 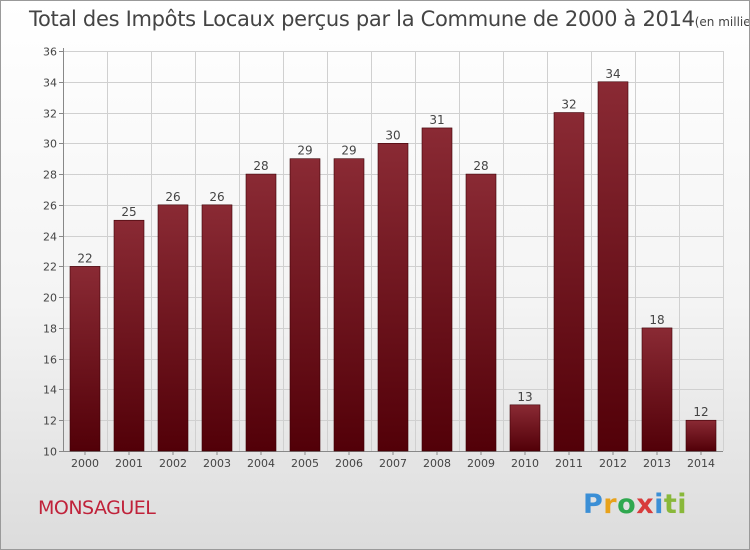 What do you see at coordinates (128, 212) in the screenshot?
I see `data-label: 25` at bounding box center [128, 212].